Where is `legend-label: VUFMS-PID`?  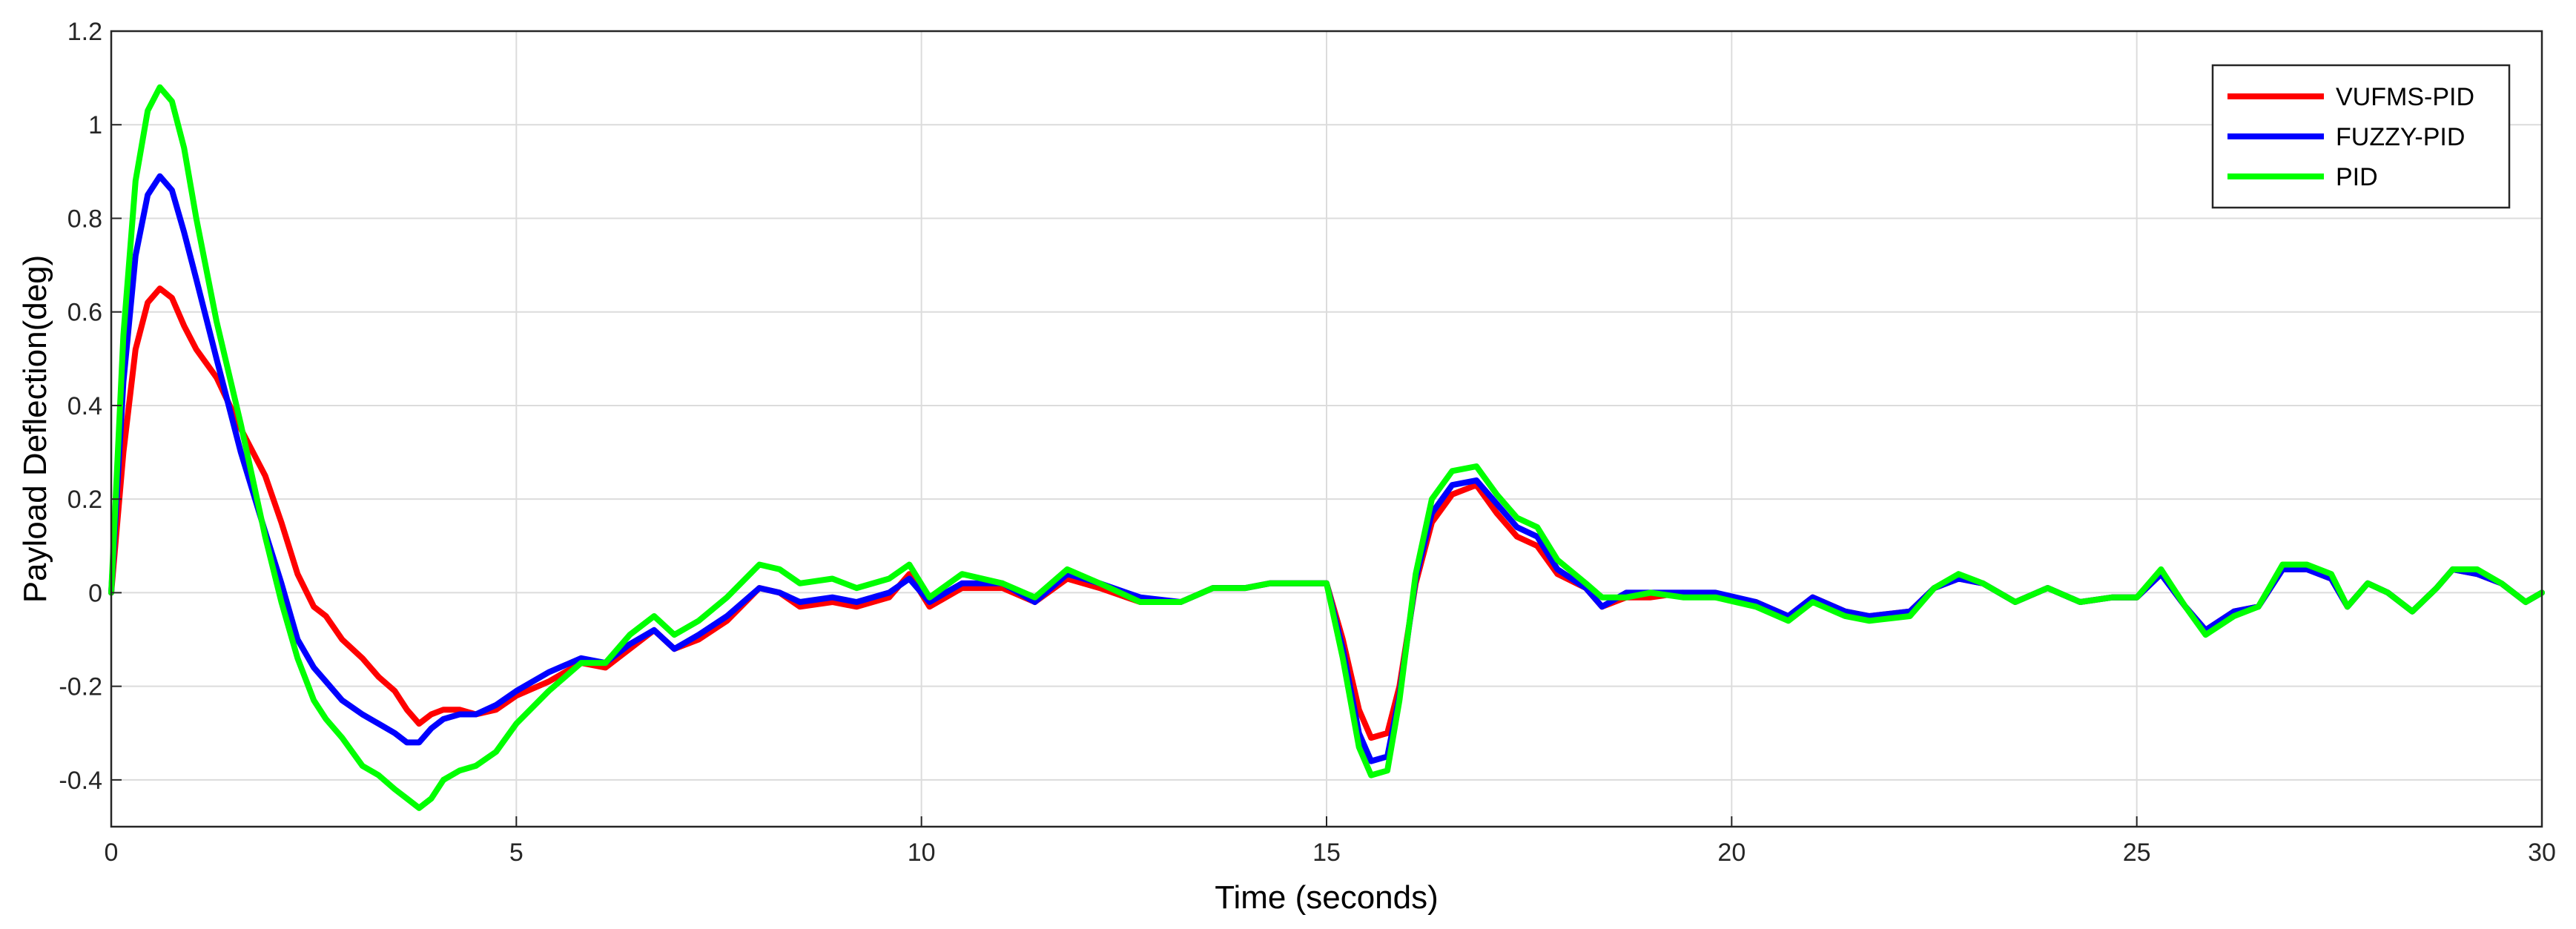 legend-label: VUFMS-PID is located at coordinates (2405, 97).